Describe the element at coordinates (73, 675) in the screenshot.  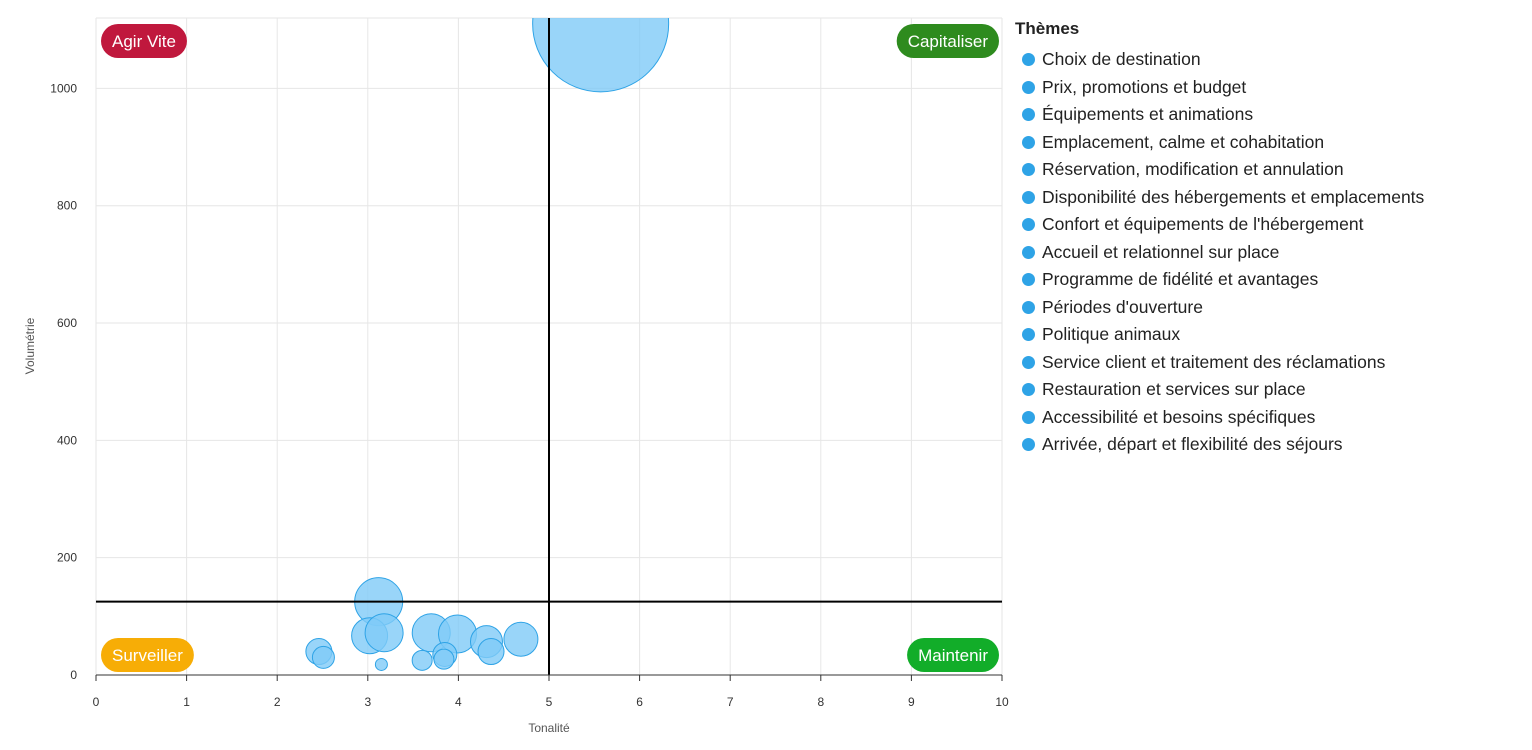
I see `y-tick-label: 0` at that location.